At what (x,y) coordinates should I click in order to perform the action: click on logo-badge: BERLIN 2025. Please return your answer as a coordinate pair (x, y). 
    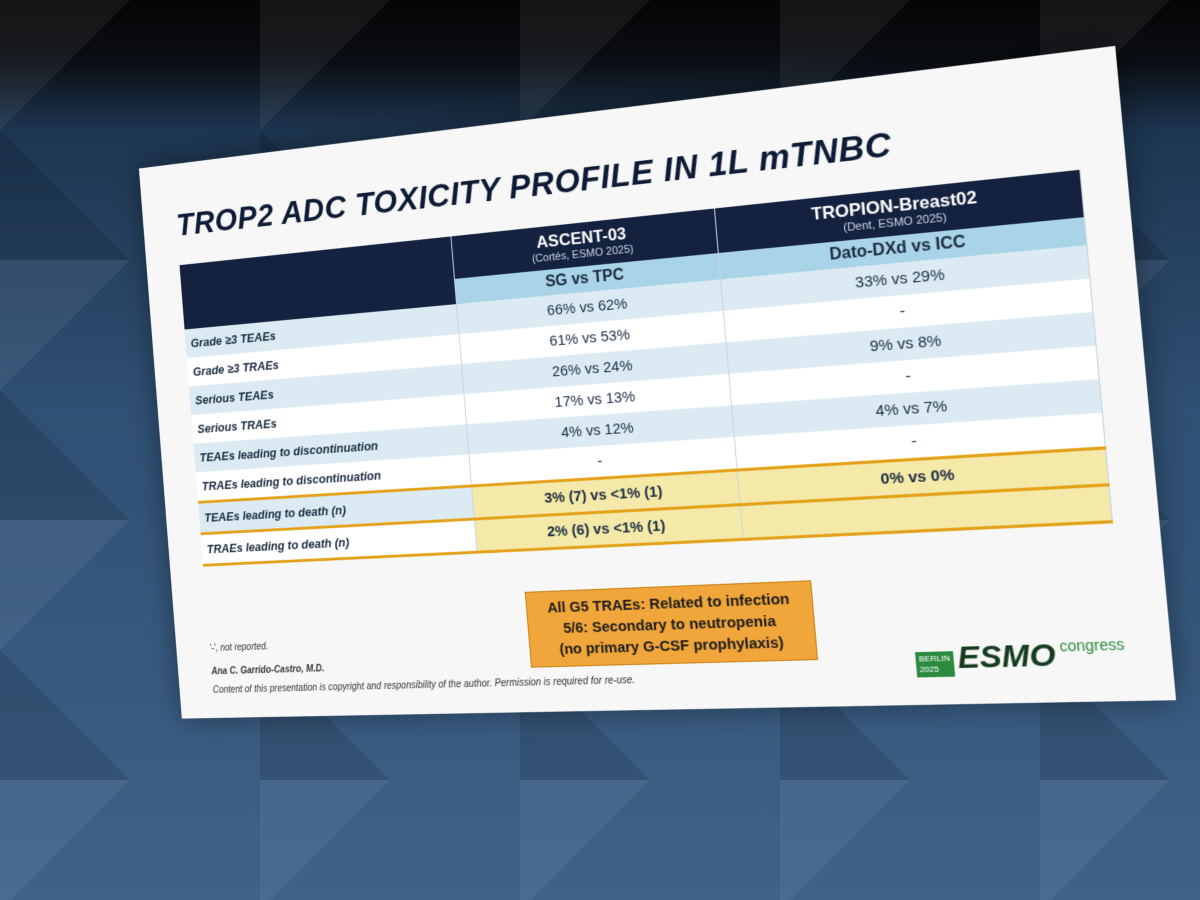
    Looking at the image, I should click on (935, 664).